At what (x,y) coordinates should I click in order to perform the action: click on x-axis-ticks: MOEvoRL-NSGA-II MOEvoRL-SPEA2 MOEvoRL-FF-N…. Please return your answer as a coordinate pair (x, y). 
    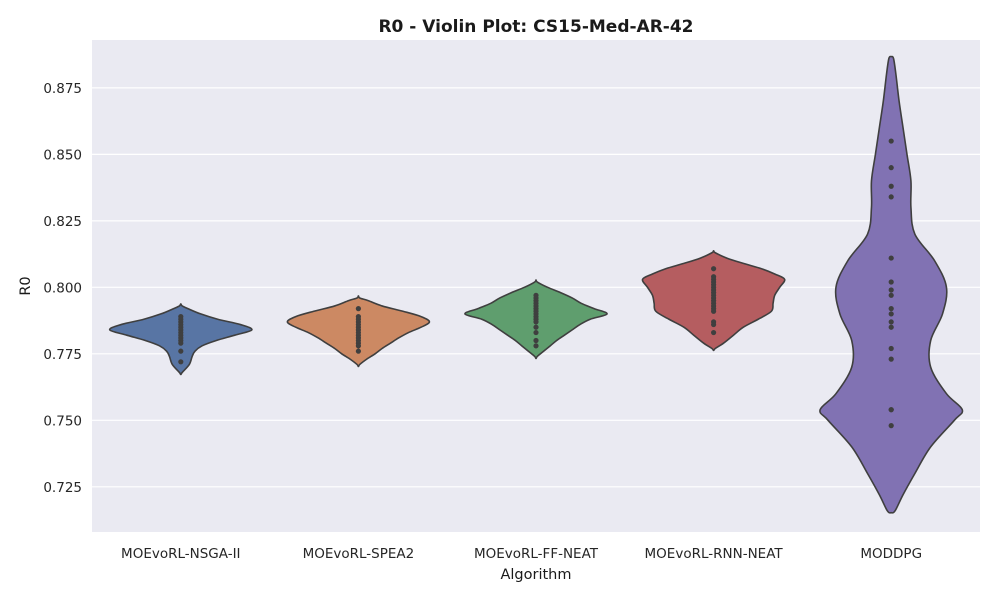
    Looking at the image, I should click on (521, 554).